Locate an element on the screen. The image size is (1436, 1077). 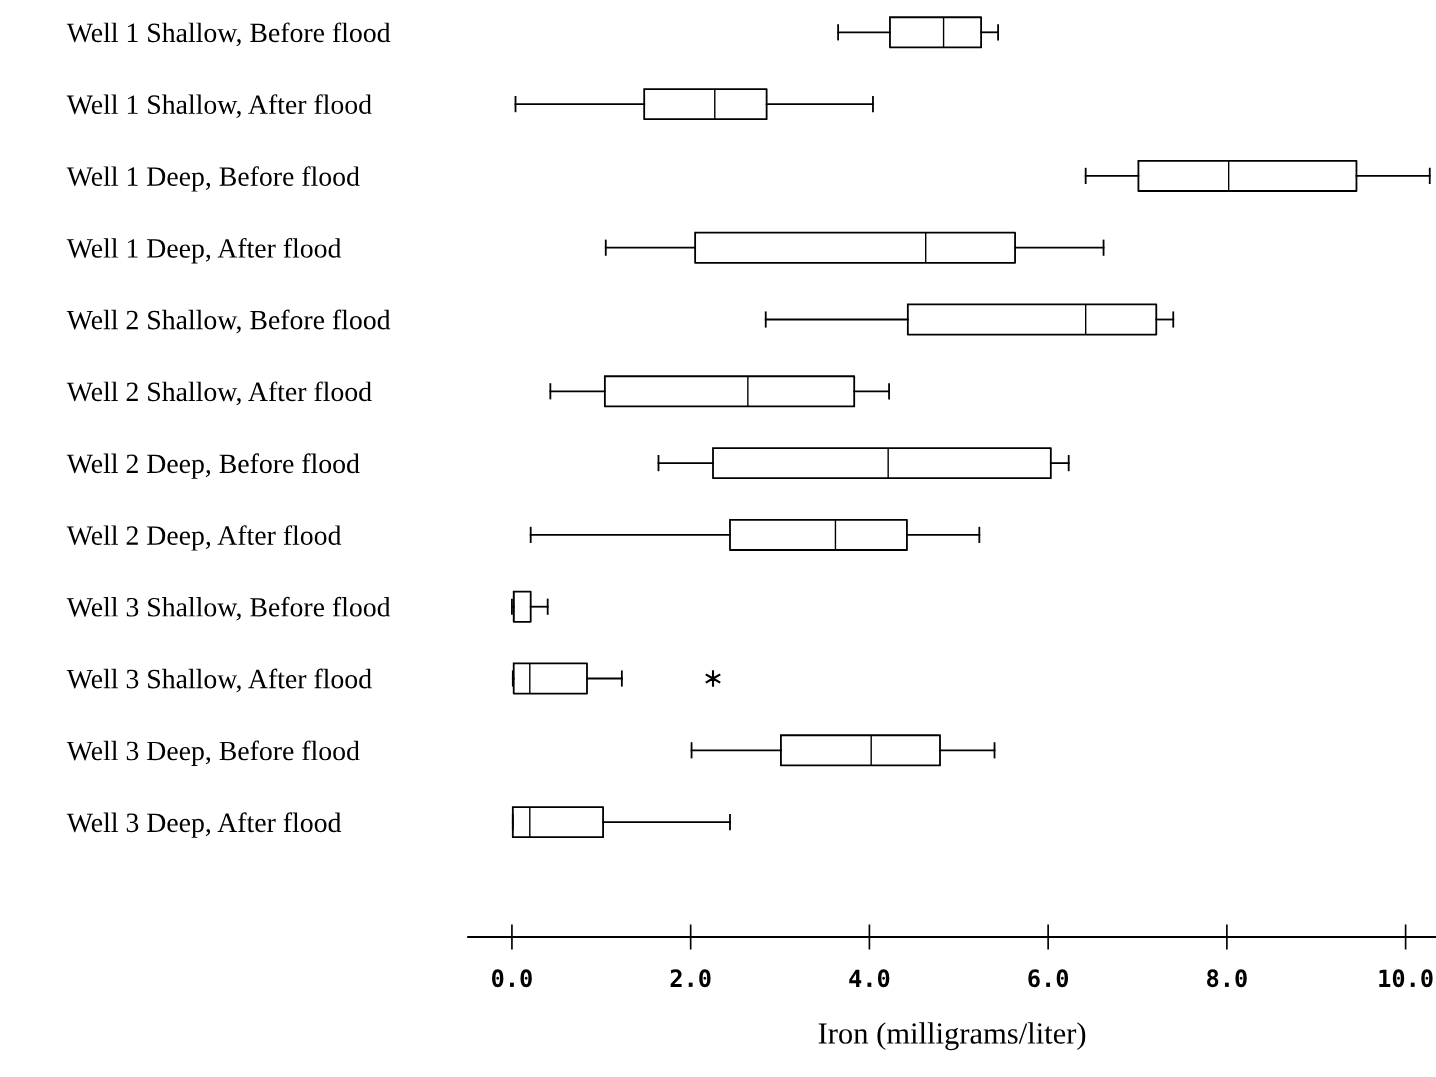
x-tick-label: 10.0 is located at coordinates (1406, 978).